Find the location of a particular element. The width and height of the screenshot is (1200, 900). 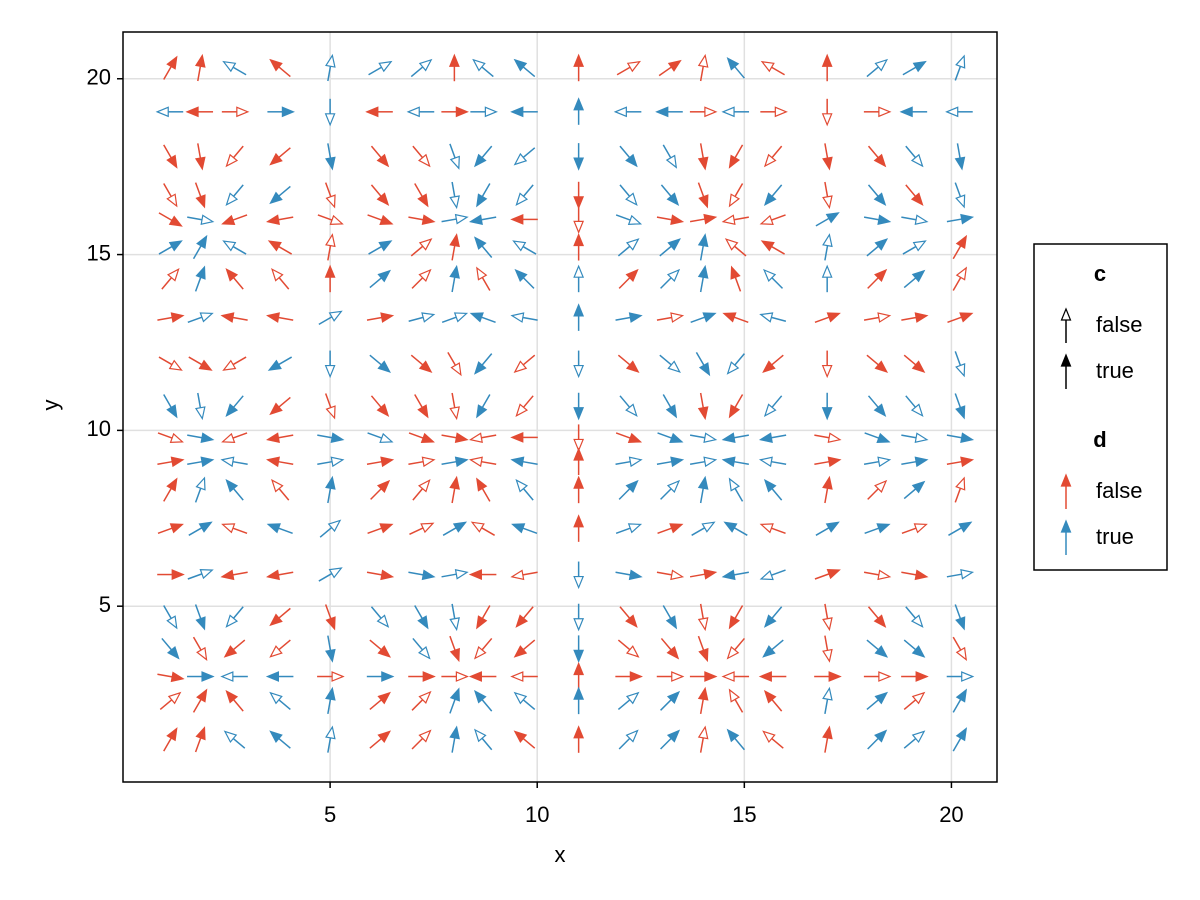

legend-title: d is located at coordinates (1099, 439).